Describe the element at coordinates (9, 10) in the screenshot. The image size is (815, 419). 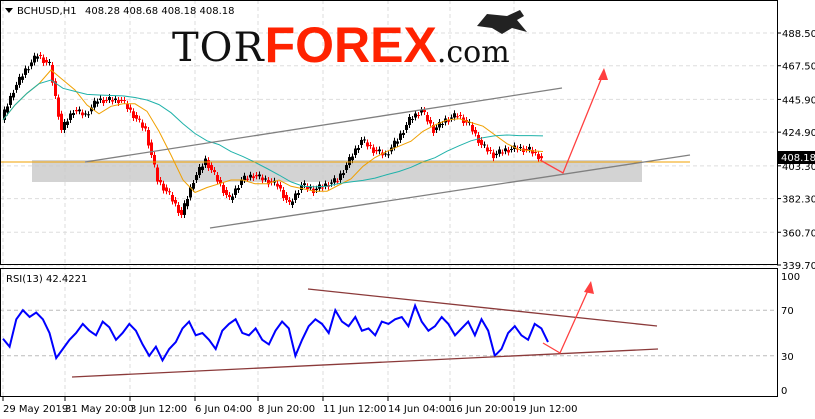
I see `dropdown-icon` at that location.